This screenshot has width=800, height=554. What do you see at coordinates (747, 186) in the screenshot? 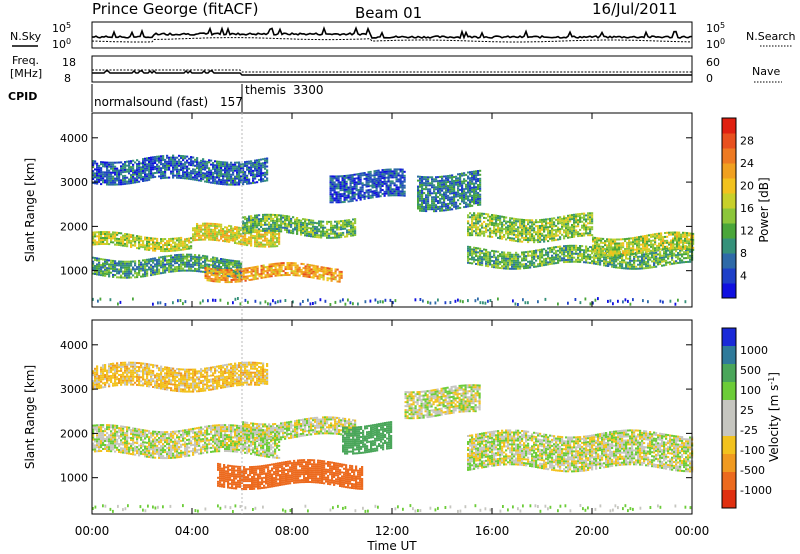
I see `colorbar-tick-label: 20` at bounding box center [747, 186].